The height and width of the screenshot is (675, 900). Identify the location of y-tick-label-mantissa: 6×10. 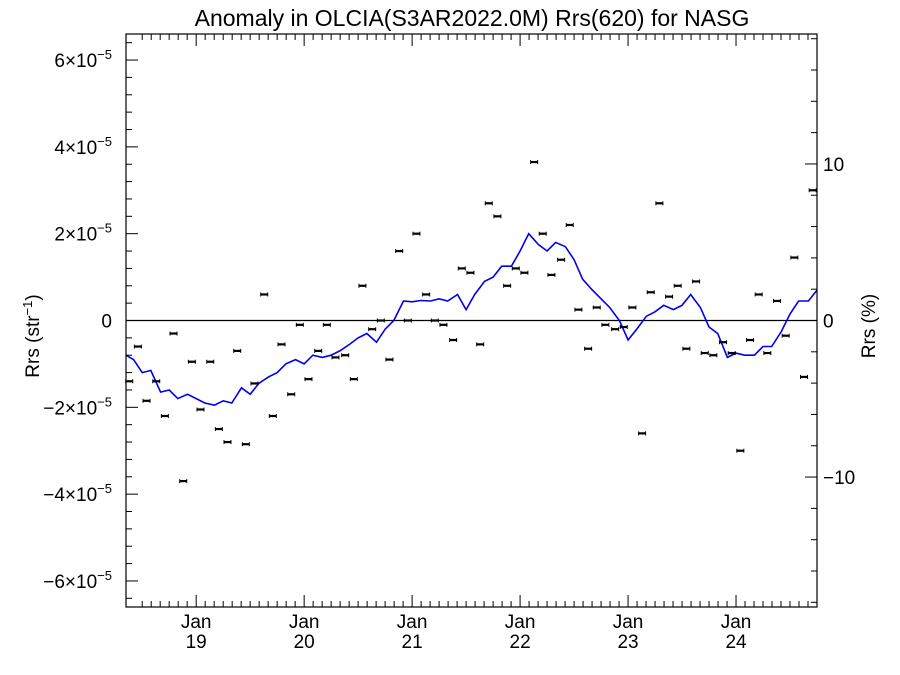
(75, 61).